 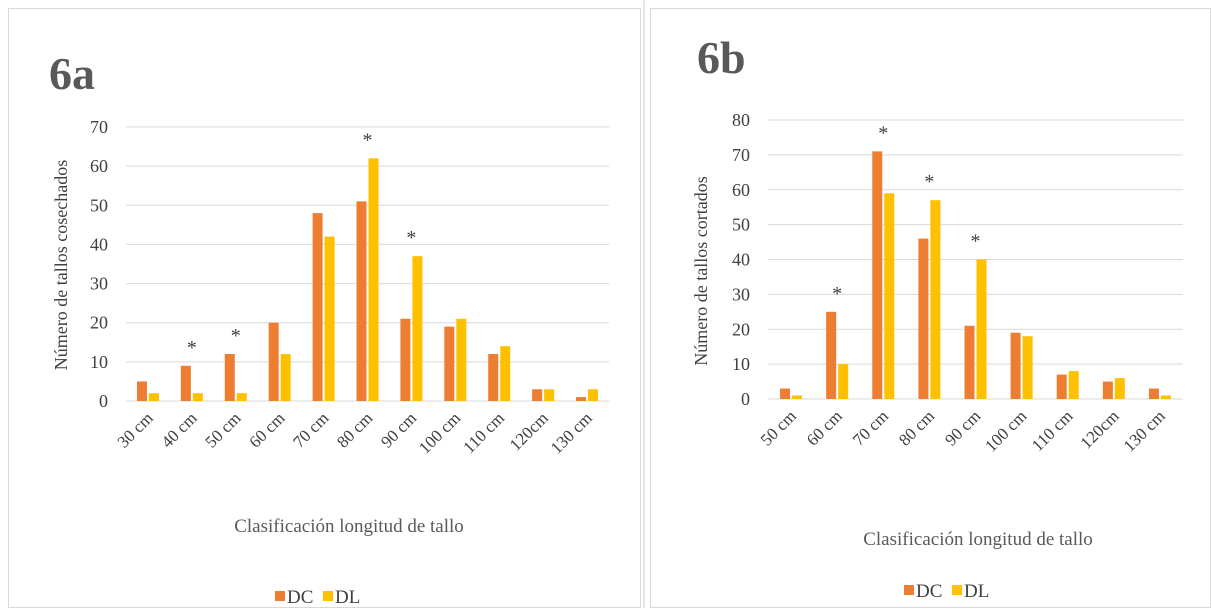 I want to click on chart-title: 6b, so click(x=721, y=57).